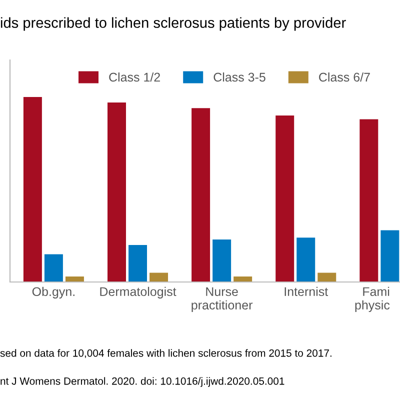  Describe the element at coordinates (372, 299) in the screenshot. I see `x-tick-label: Fami physic` at that location.